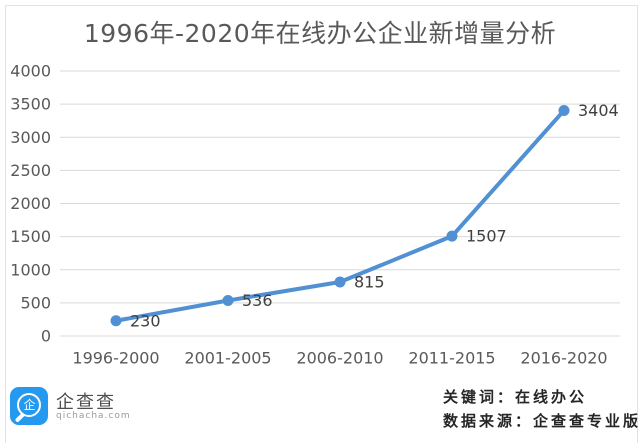  Describe the element at coordinates (369, 282) in the screenshot. I see `data-point-label: 815` at that location.